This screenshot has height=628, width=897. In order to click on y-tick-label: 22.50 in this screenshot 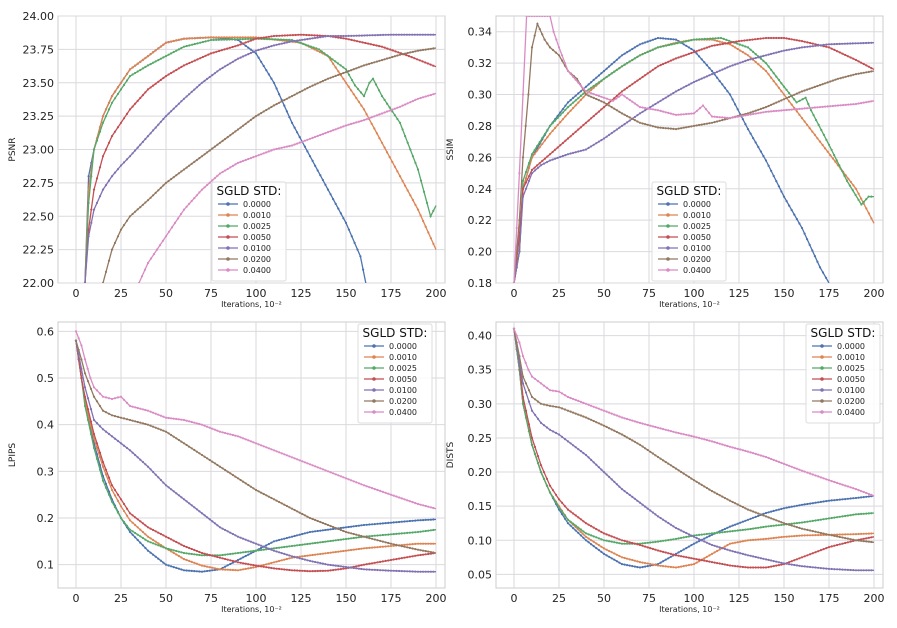, I will do `click(39, 216)`.